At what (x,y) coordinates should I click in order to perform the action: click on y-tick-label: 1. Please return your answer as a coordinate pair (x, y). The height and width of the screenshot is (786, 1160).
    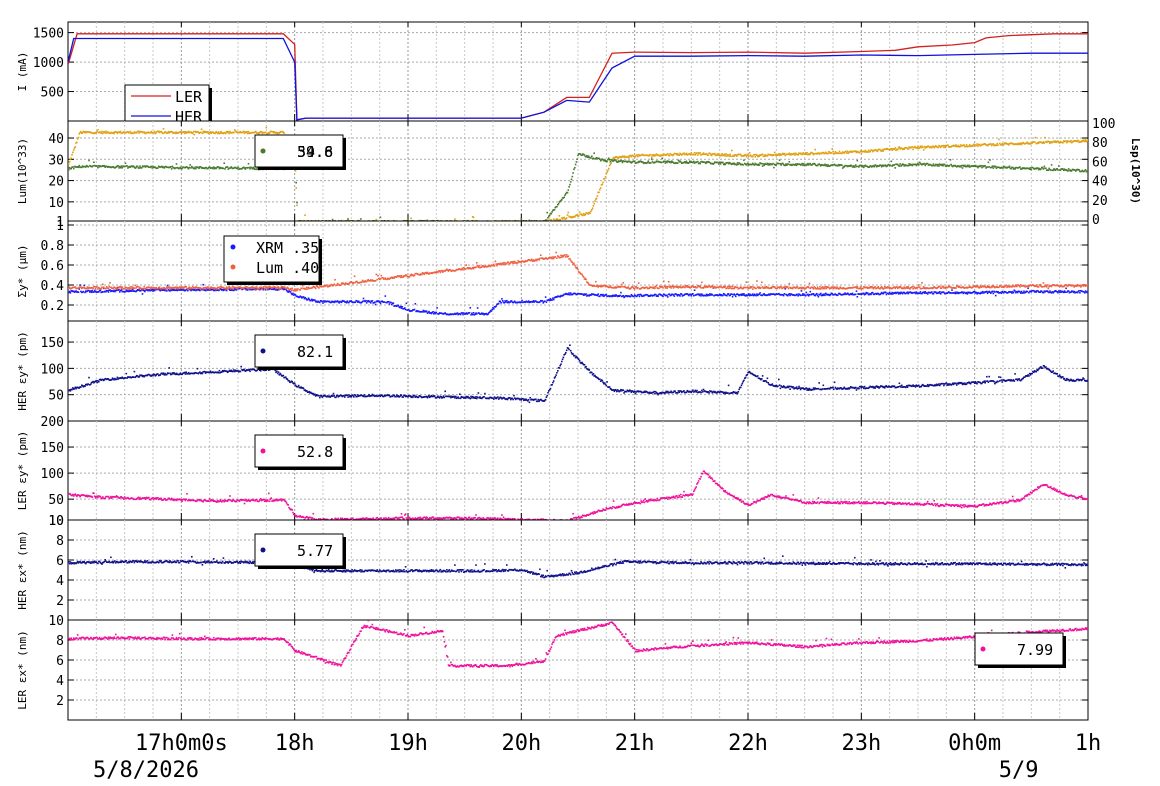
    Looking at the image, I should click on (60, 226).